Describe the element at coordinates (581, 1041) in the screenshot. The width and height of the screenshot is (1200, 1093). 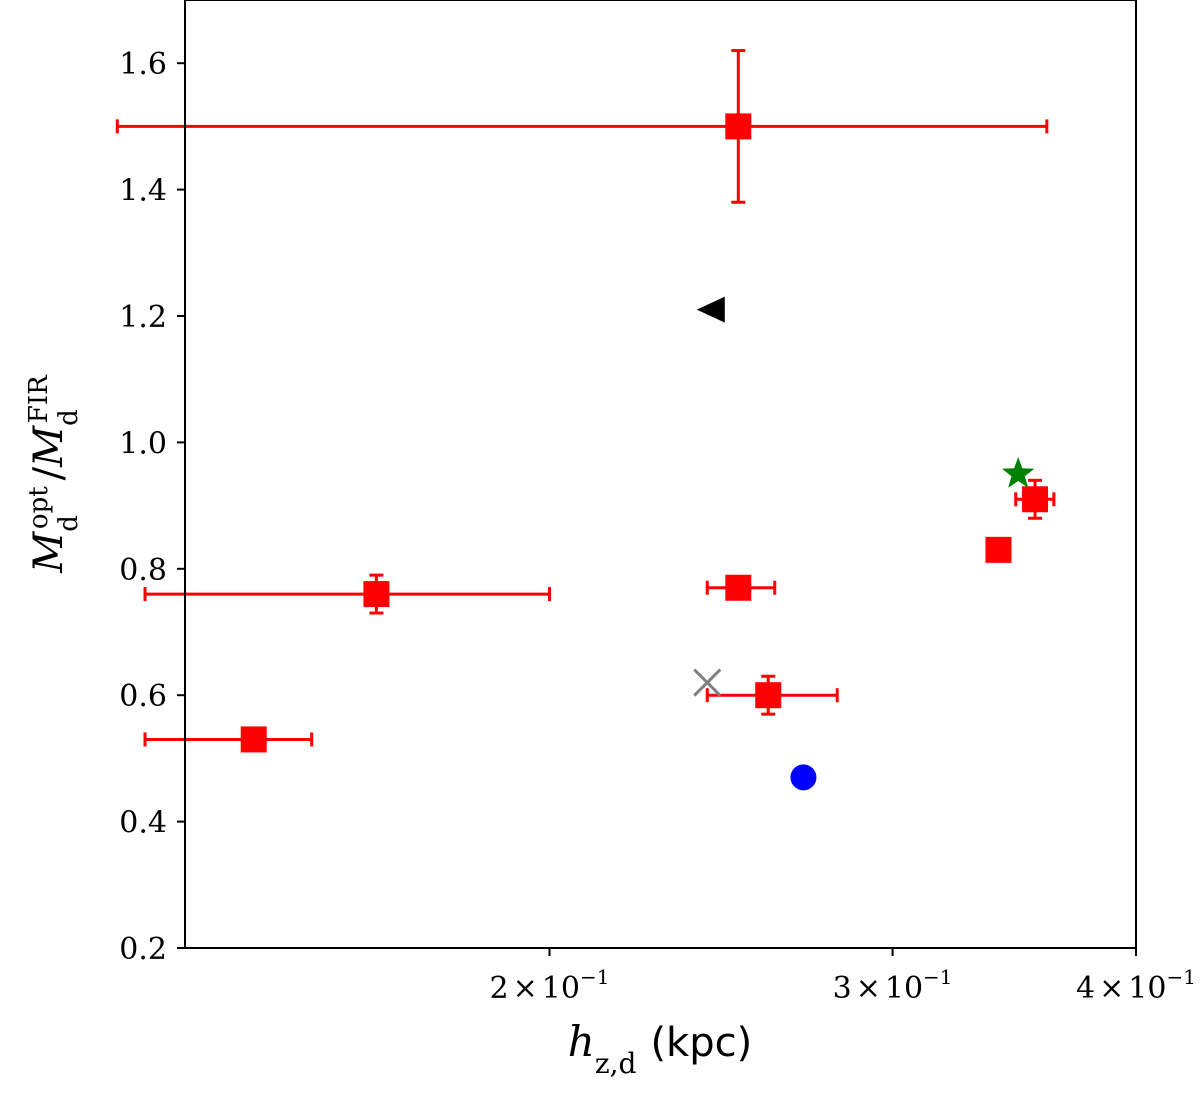
I see `xlabel-symbol: h` at that location.